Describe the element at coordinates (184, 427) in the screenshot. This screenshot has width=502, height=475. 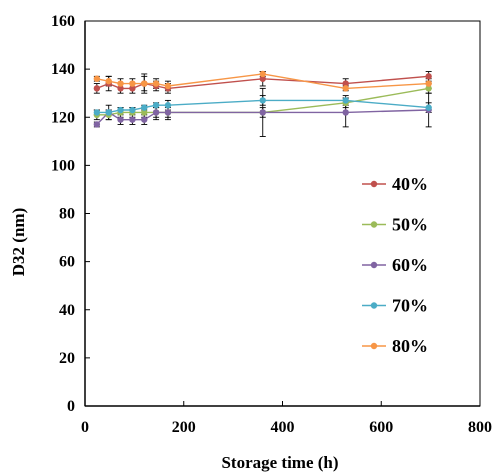
I see `x-tick-label: 200` at that location.